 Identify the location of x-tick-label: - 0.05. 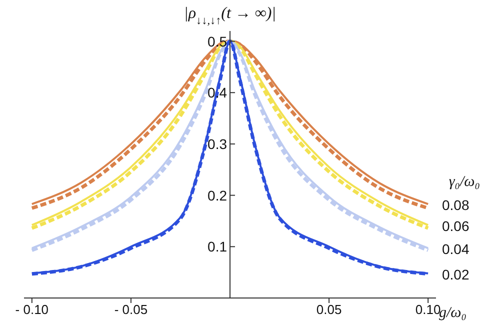
(131, 310).